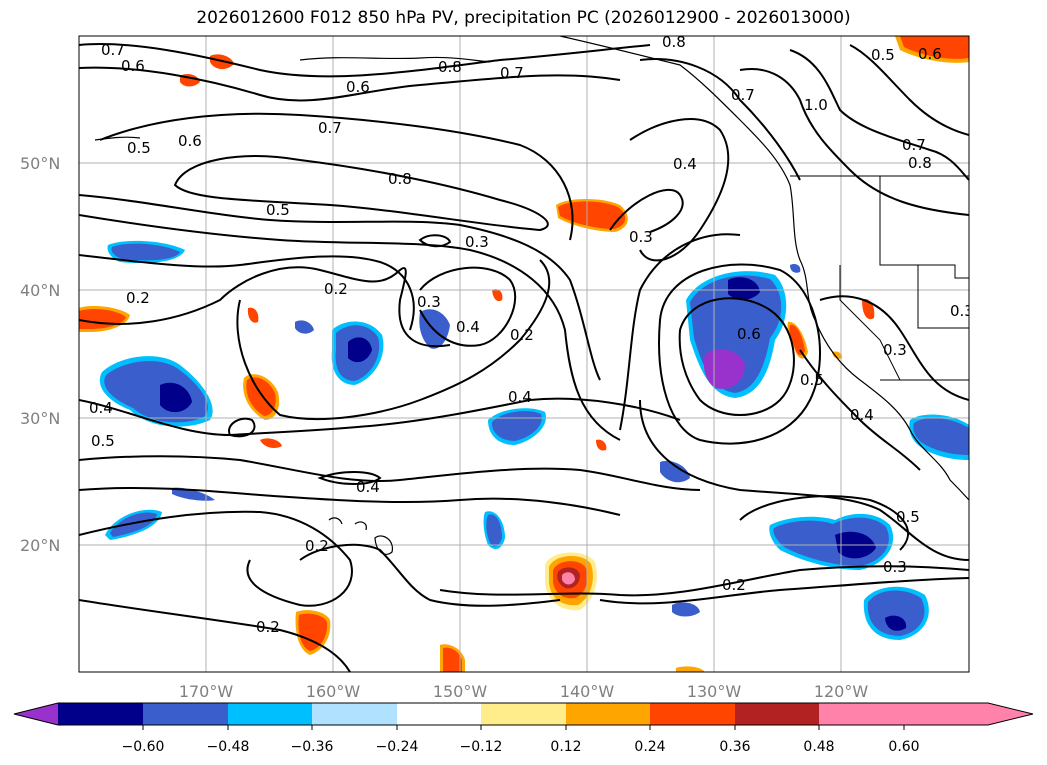 The width and height of the screenshot is (1047, 765). I want to click on lon-label: 170°W, so click(206, 691).